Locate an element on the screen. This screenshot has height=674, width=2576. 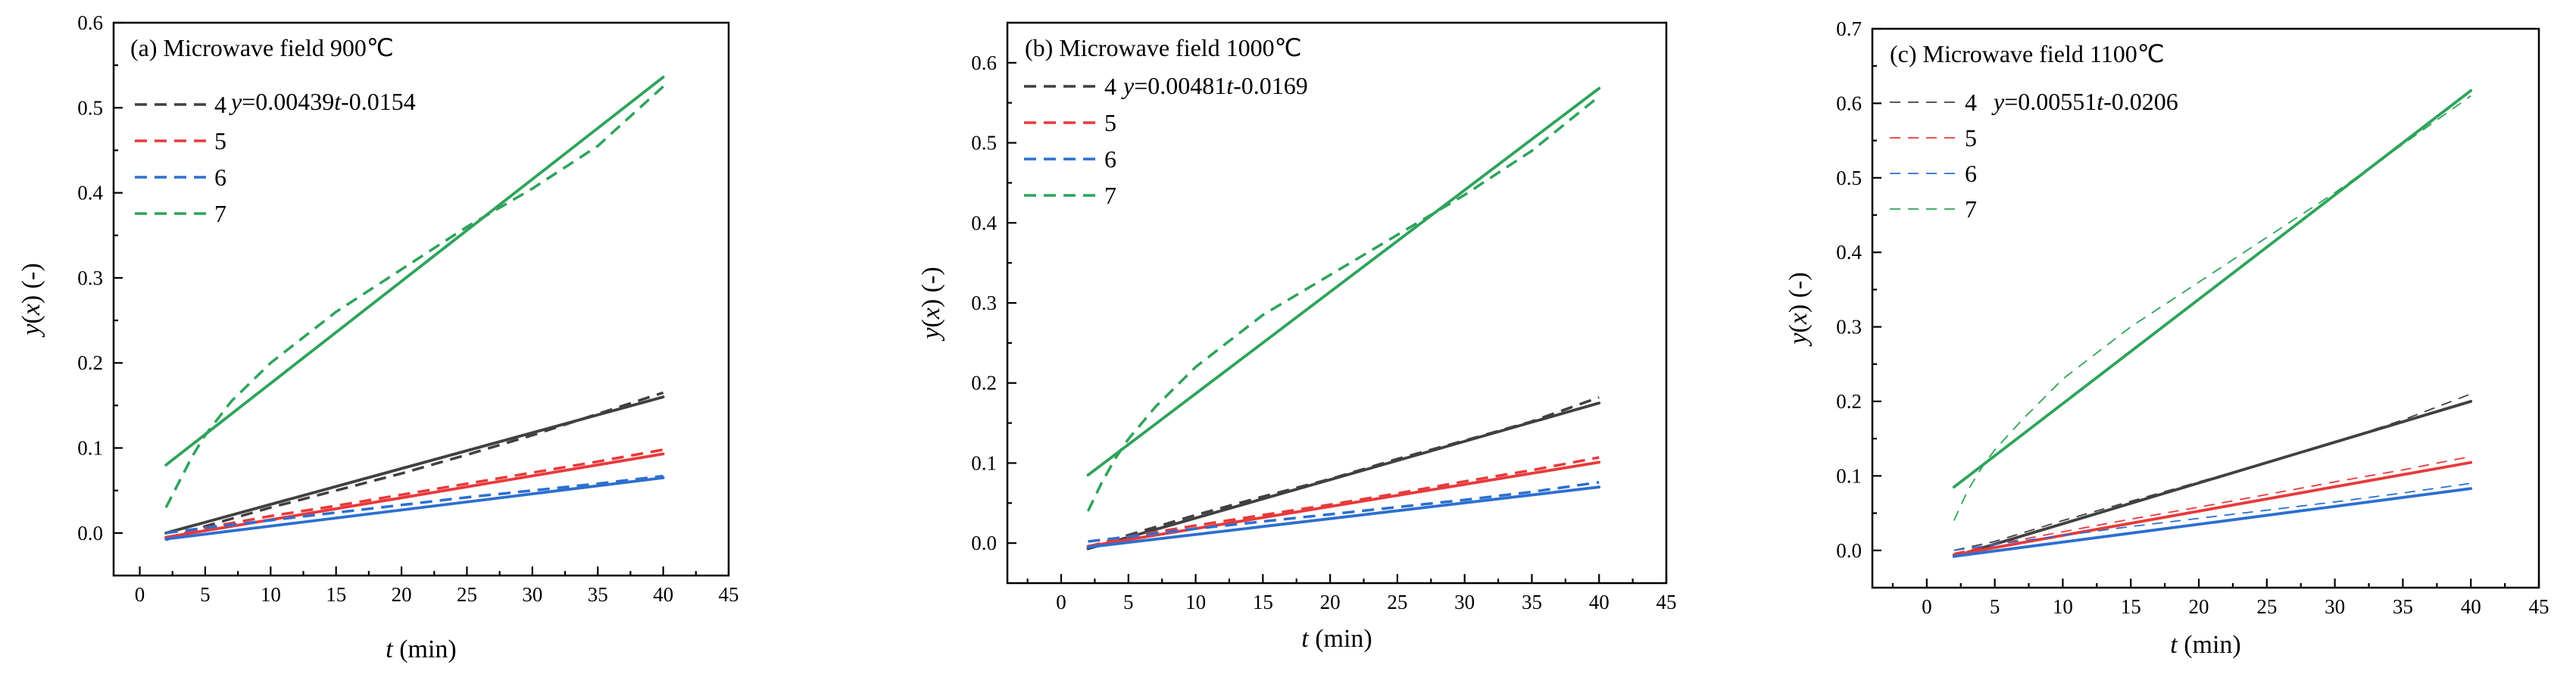
panel-b-equation: y=0.00481t-0.0169 is located at coordinates (1214, 85).